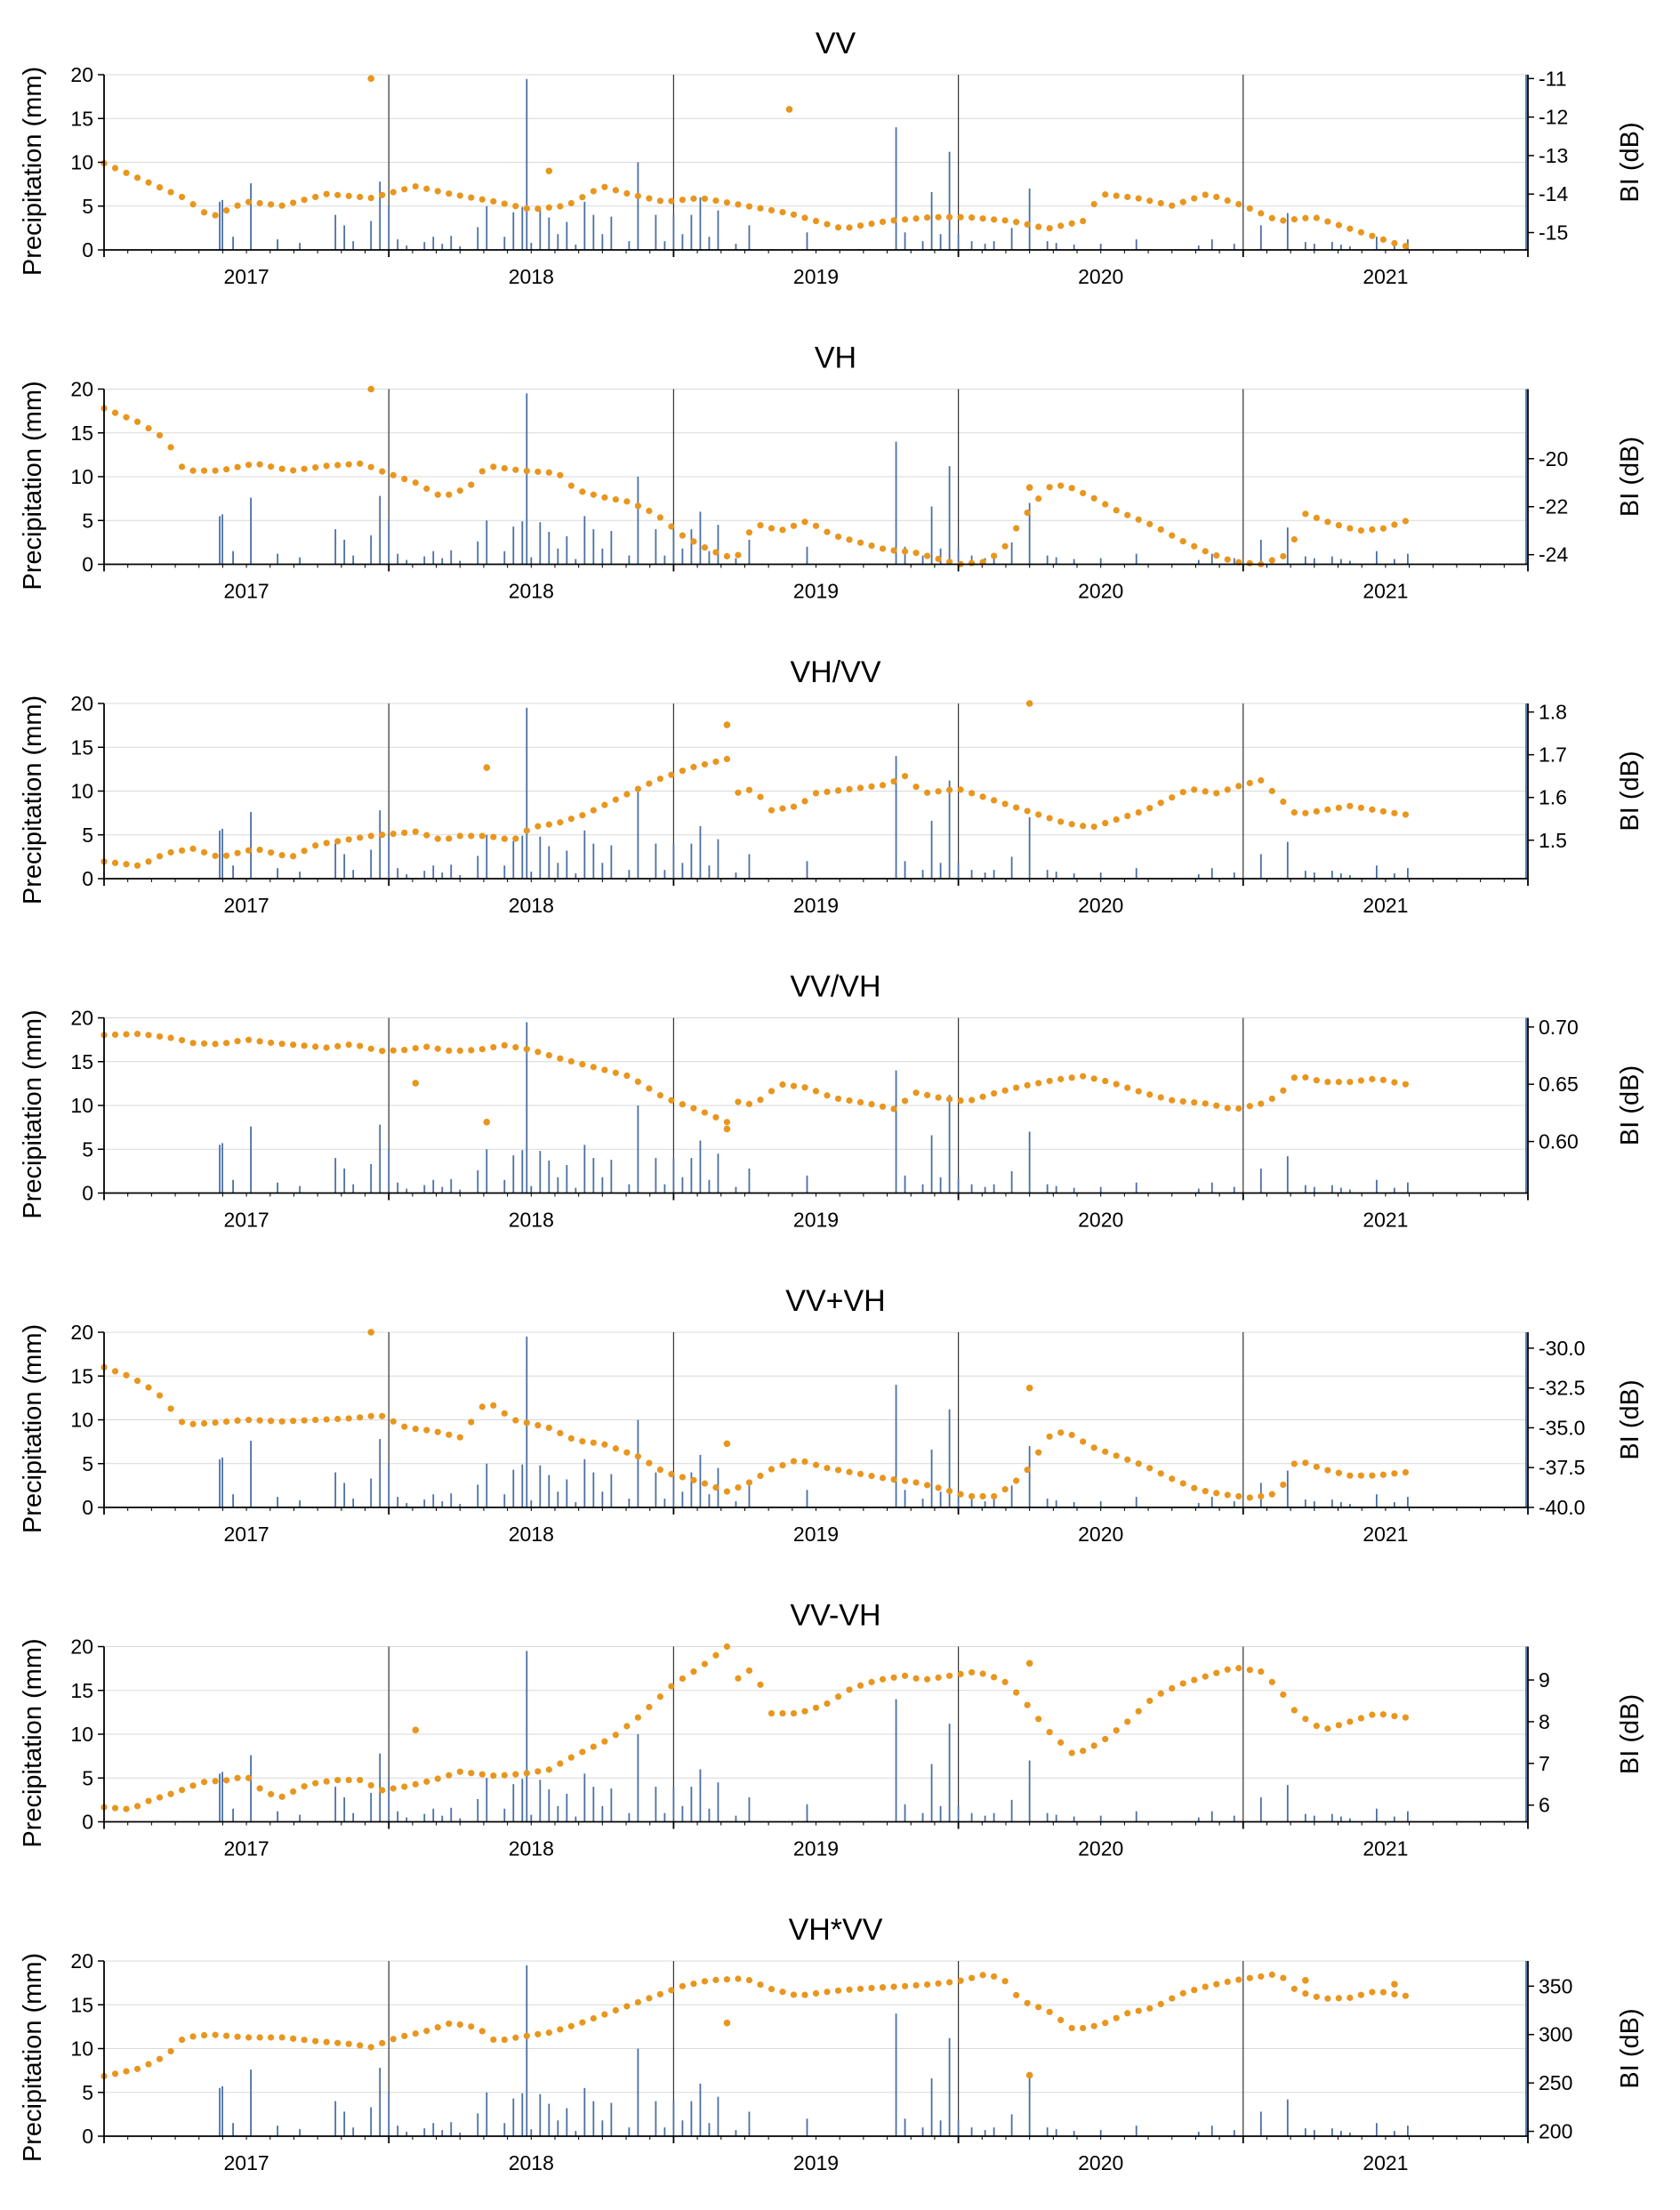 The height and width of the screenshot is (2210, 1680). What do you see at coordinates (246, 2162) in the screenshot?
I see `x-tick-label: 2017` at bounding box center [246, 2162].